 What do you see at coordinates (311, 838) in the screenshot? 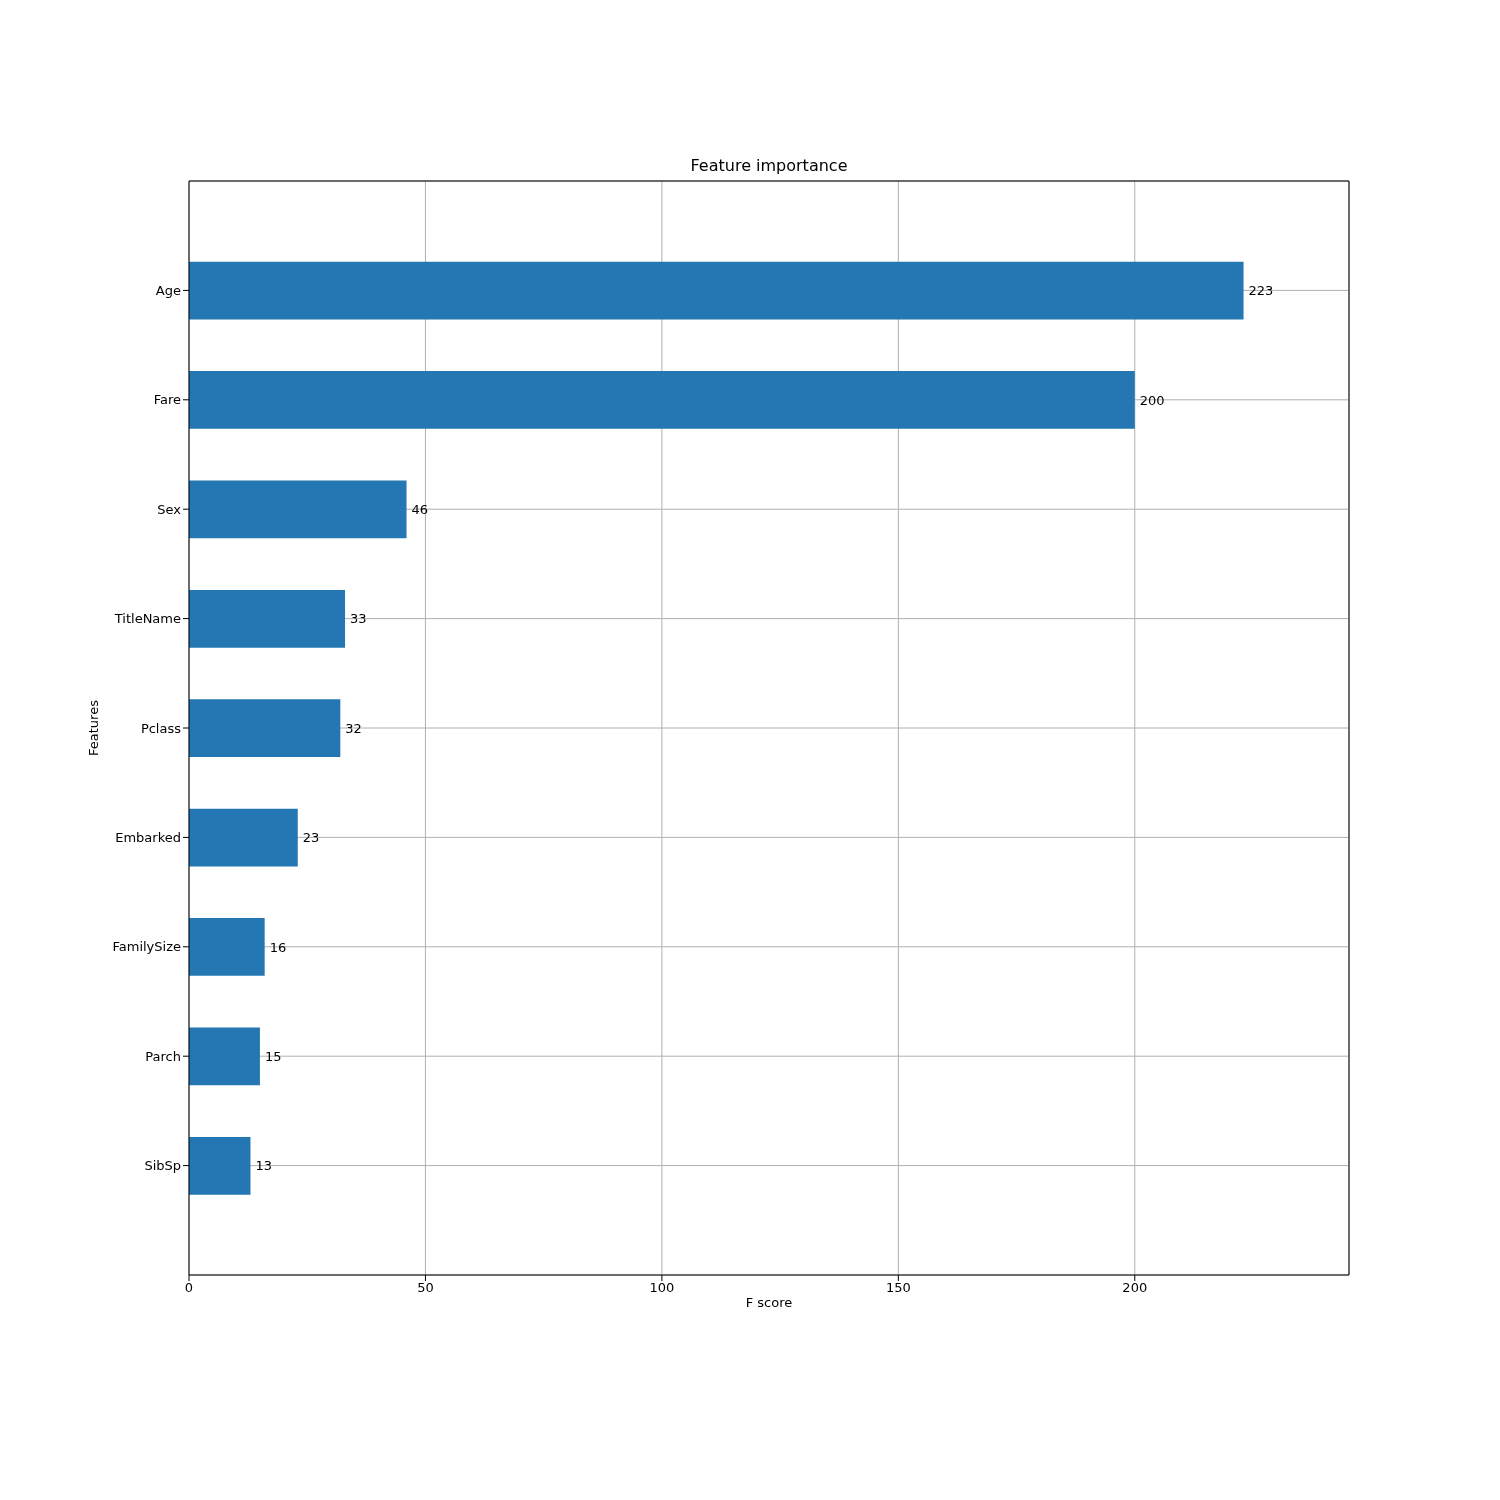
I see `data-label: 23` at bounding box center [311, 838].